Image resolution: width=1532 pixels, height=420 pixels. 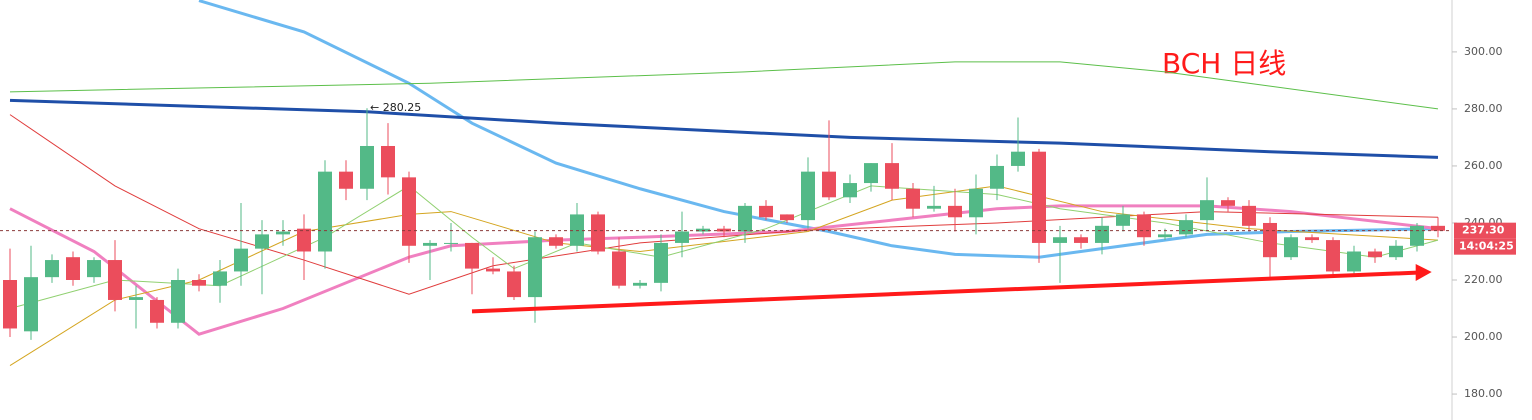 What do you see at coordinates (1483, 165) in the screenshot?
I see `y-tick-label: 260.00` at bounding box center [1483, 165].